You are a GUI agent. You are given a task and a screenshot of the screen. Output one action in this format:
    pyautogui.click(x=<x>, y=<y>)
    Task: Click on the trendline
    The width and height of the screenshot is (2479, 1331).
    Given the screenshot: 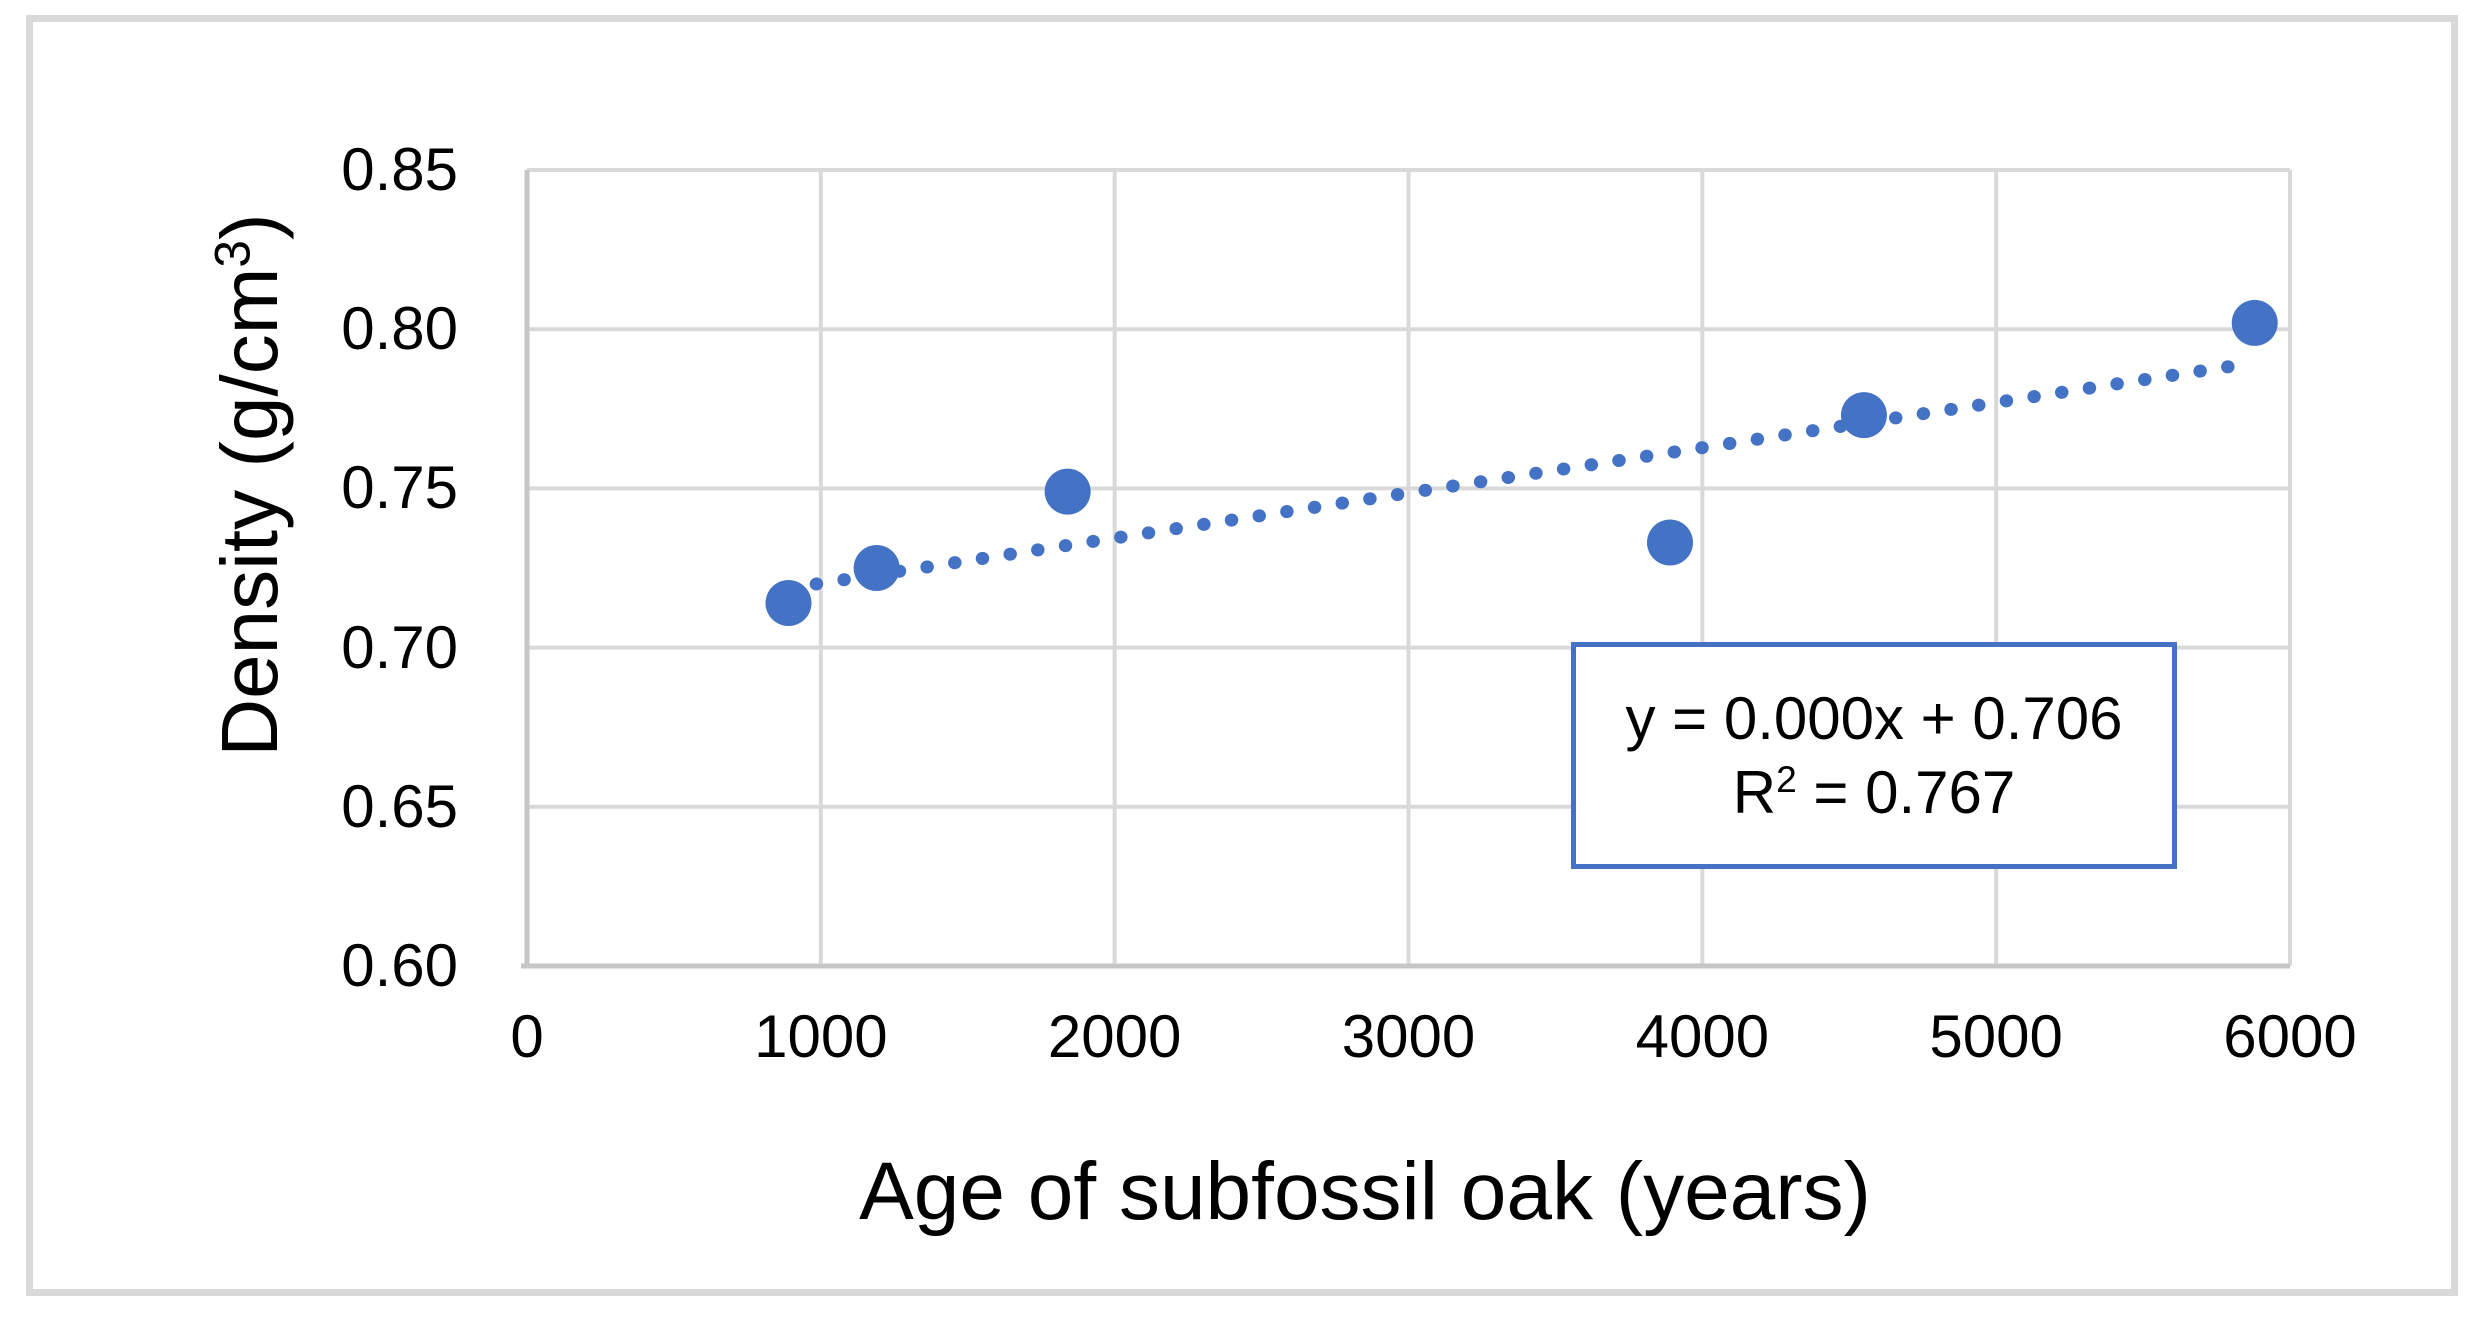 What is the action you would take?
    pyautogui.click(x=1522, y=475)
    